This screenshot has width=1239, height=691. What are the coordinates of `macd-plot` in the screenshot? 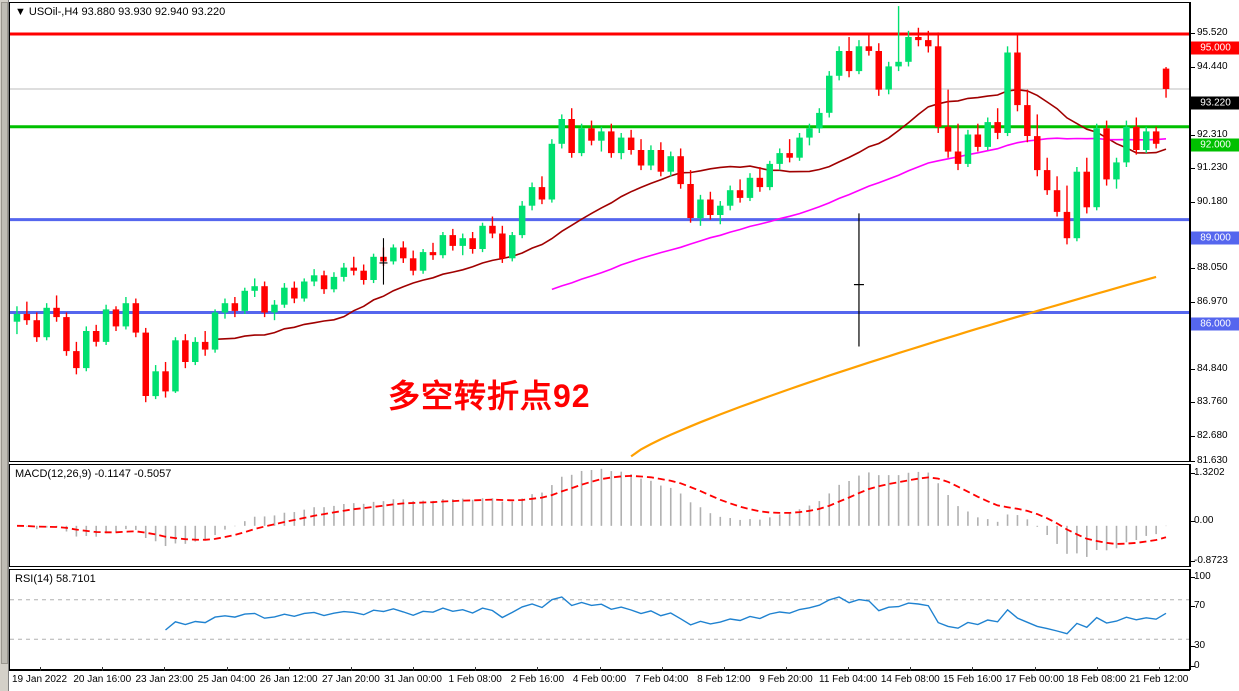 It's located at (591, 512).